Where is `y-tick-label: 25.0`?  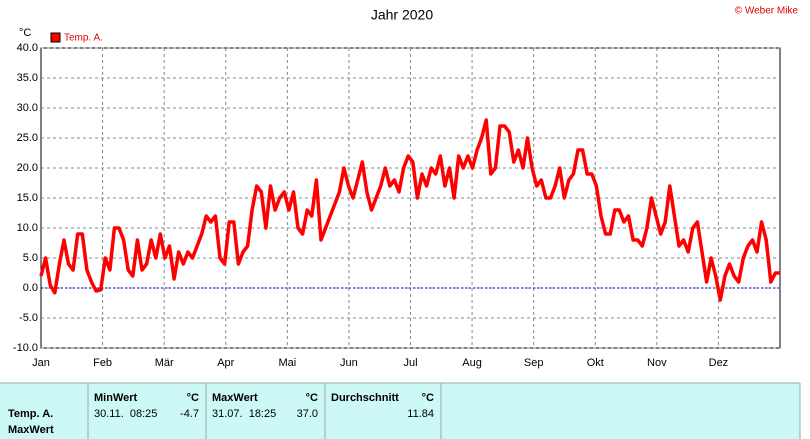
y-tick-label: 25.0 is located at coordinates (27, 138).